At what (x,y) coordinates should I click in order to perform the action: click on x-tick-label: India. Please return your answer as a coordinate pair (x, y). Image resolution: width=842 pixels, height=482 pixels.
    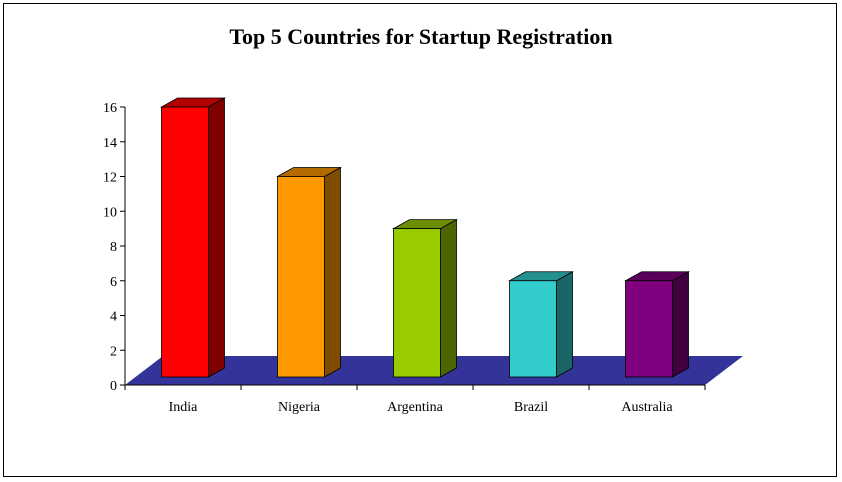
    Looking at the image, I should click on (184, 407).